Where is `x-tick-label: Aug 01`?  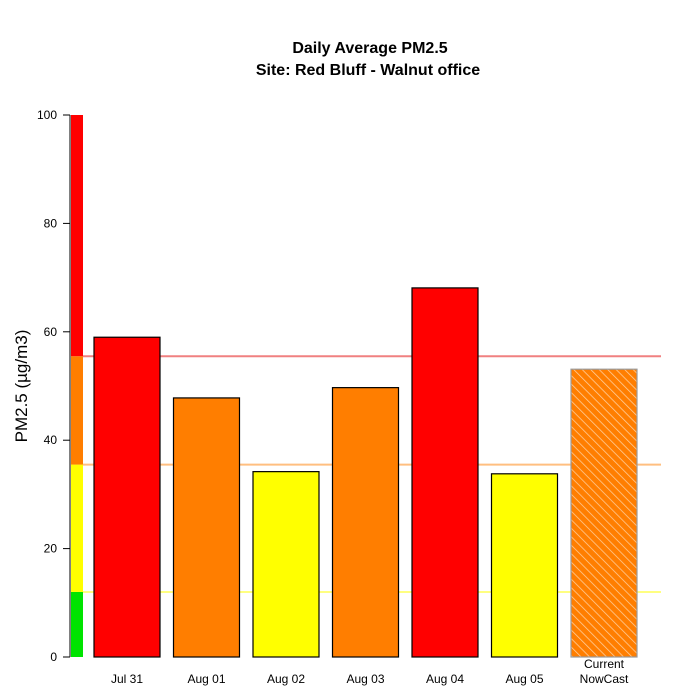 x-tick-label: Aug 01 is located at coordinates (206, 679).